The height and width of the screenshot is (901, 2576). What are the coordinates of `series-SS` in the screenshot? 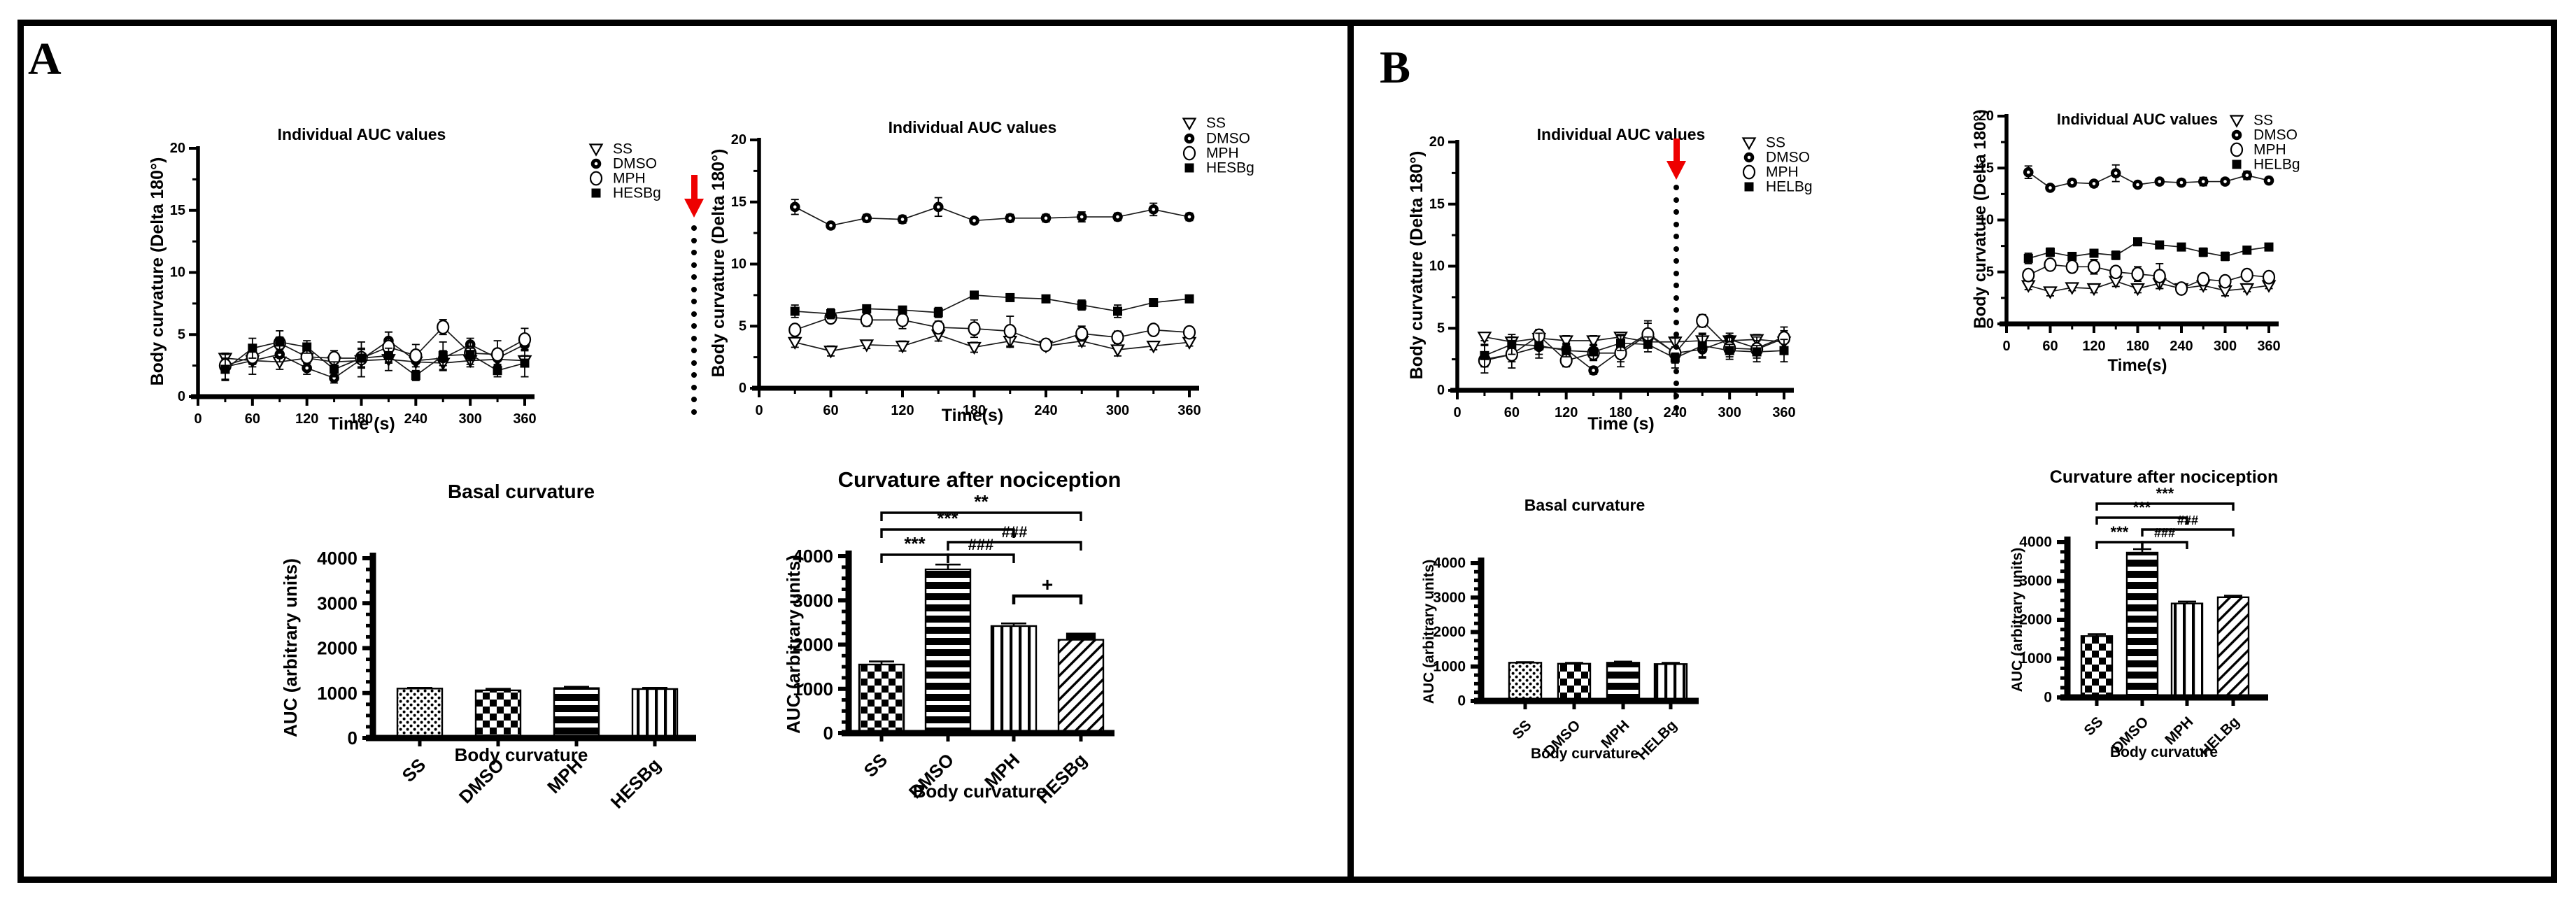 It's located at (992, 343).